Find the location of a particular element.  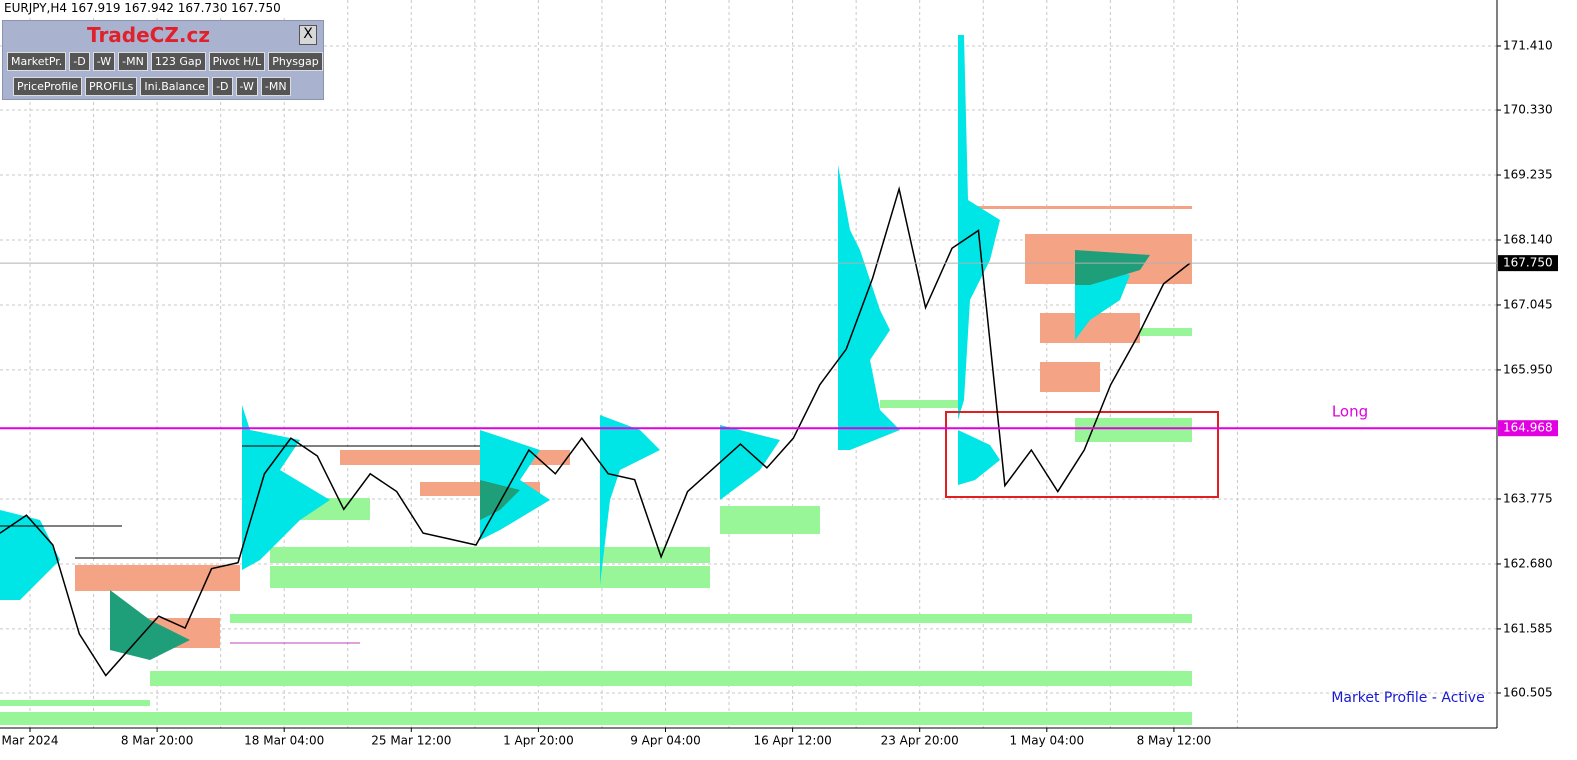

x-tick-label: 25 Mar 12:00 is located at coordinates (411, 741).